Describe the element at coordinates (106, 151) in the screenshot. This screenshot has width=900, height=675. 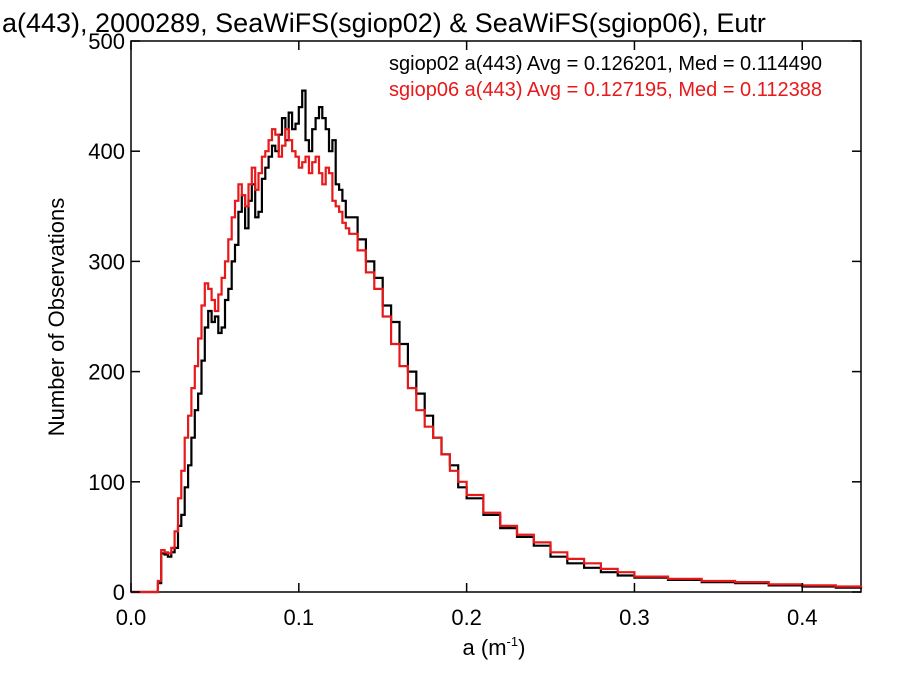
I see `y-tick-label: 400` at that location.